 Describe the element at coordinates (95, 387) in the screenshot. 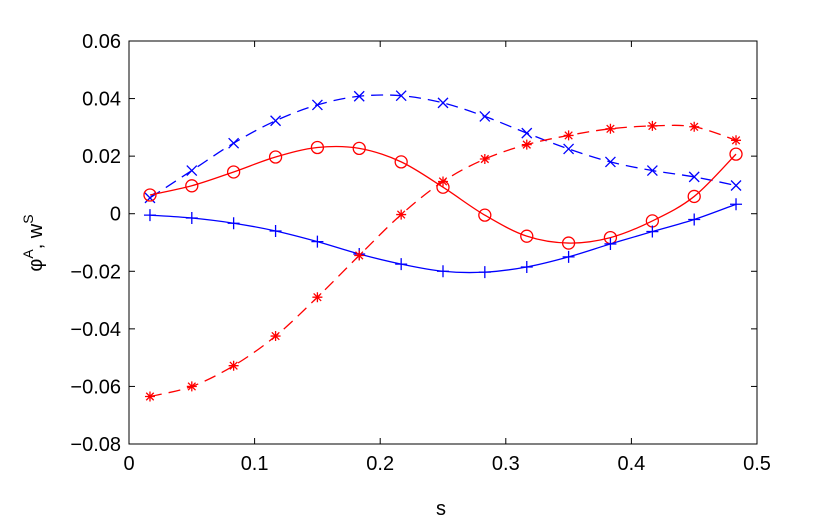

I see `y-tick-label: −0.06` at that location.